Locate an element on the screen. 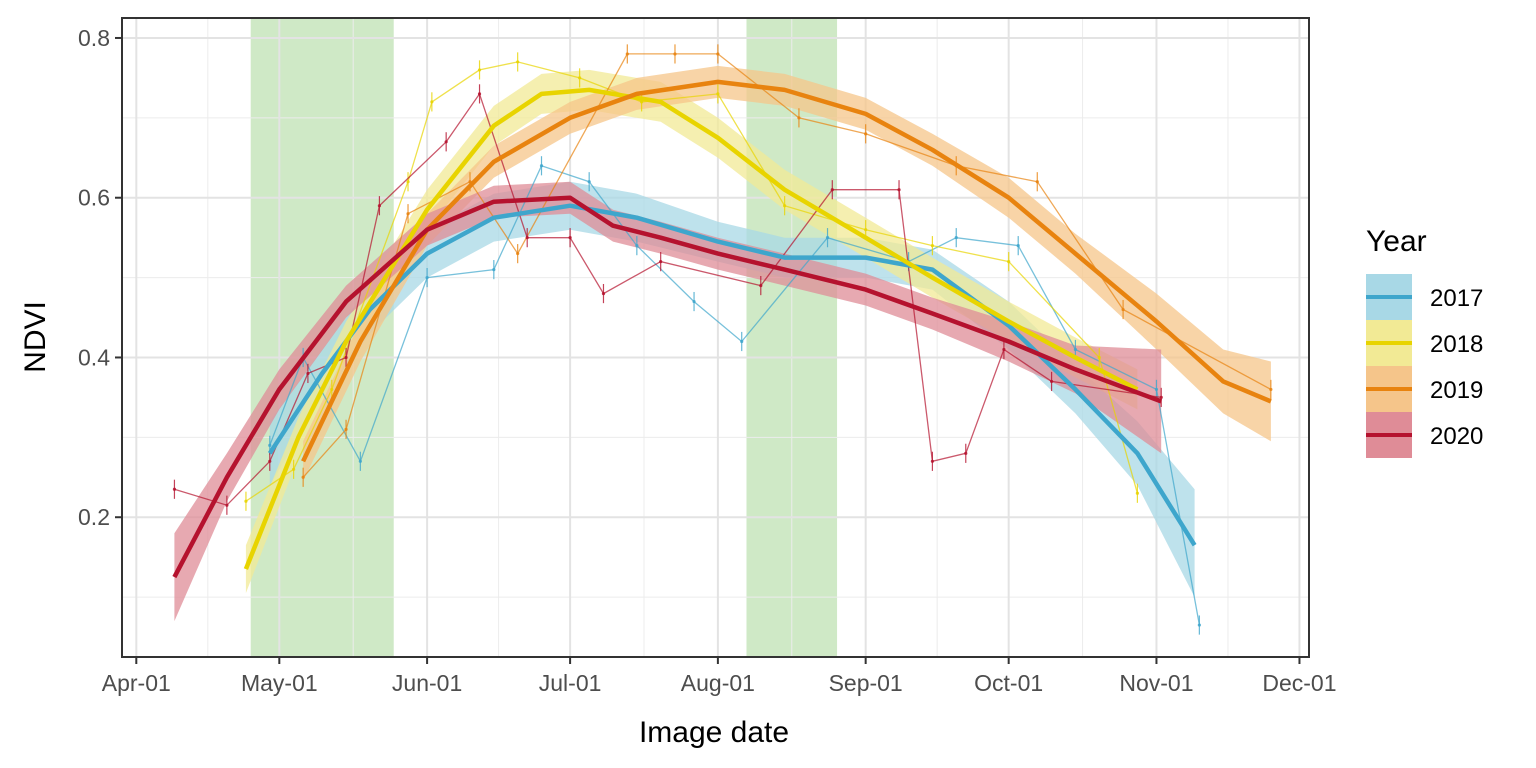 This screenshot has height=768, width=1536. x-tick-label: Nov-01 is located at coordinates (1156, 683).